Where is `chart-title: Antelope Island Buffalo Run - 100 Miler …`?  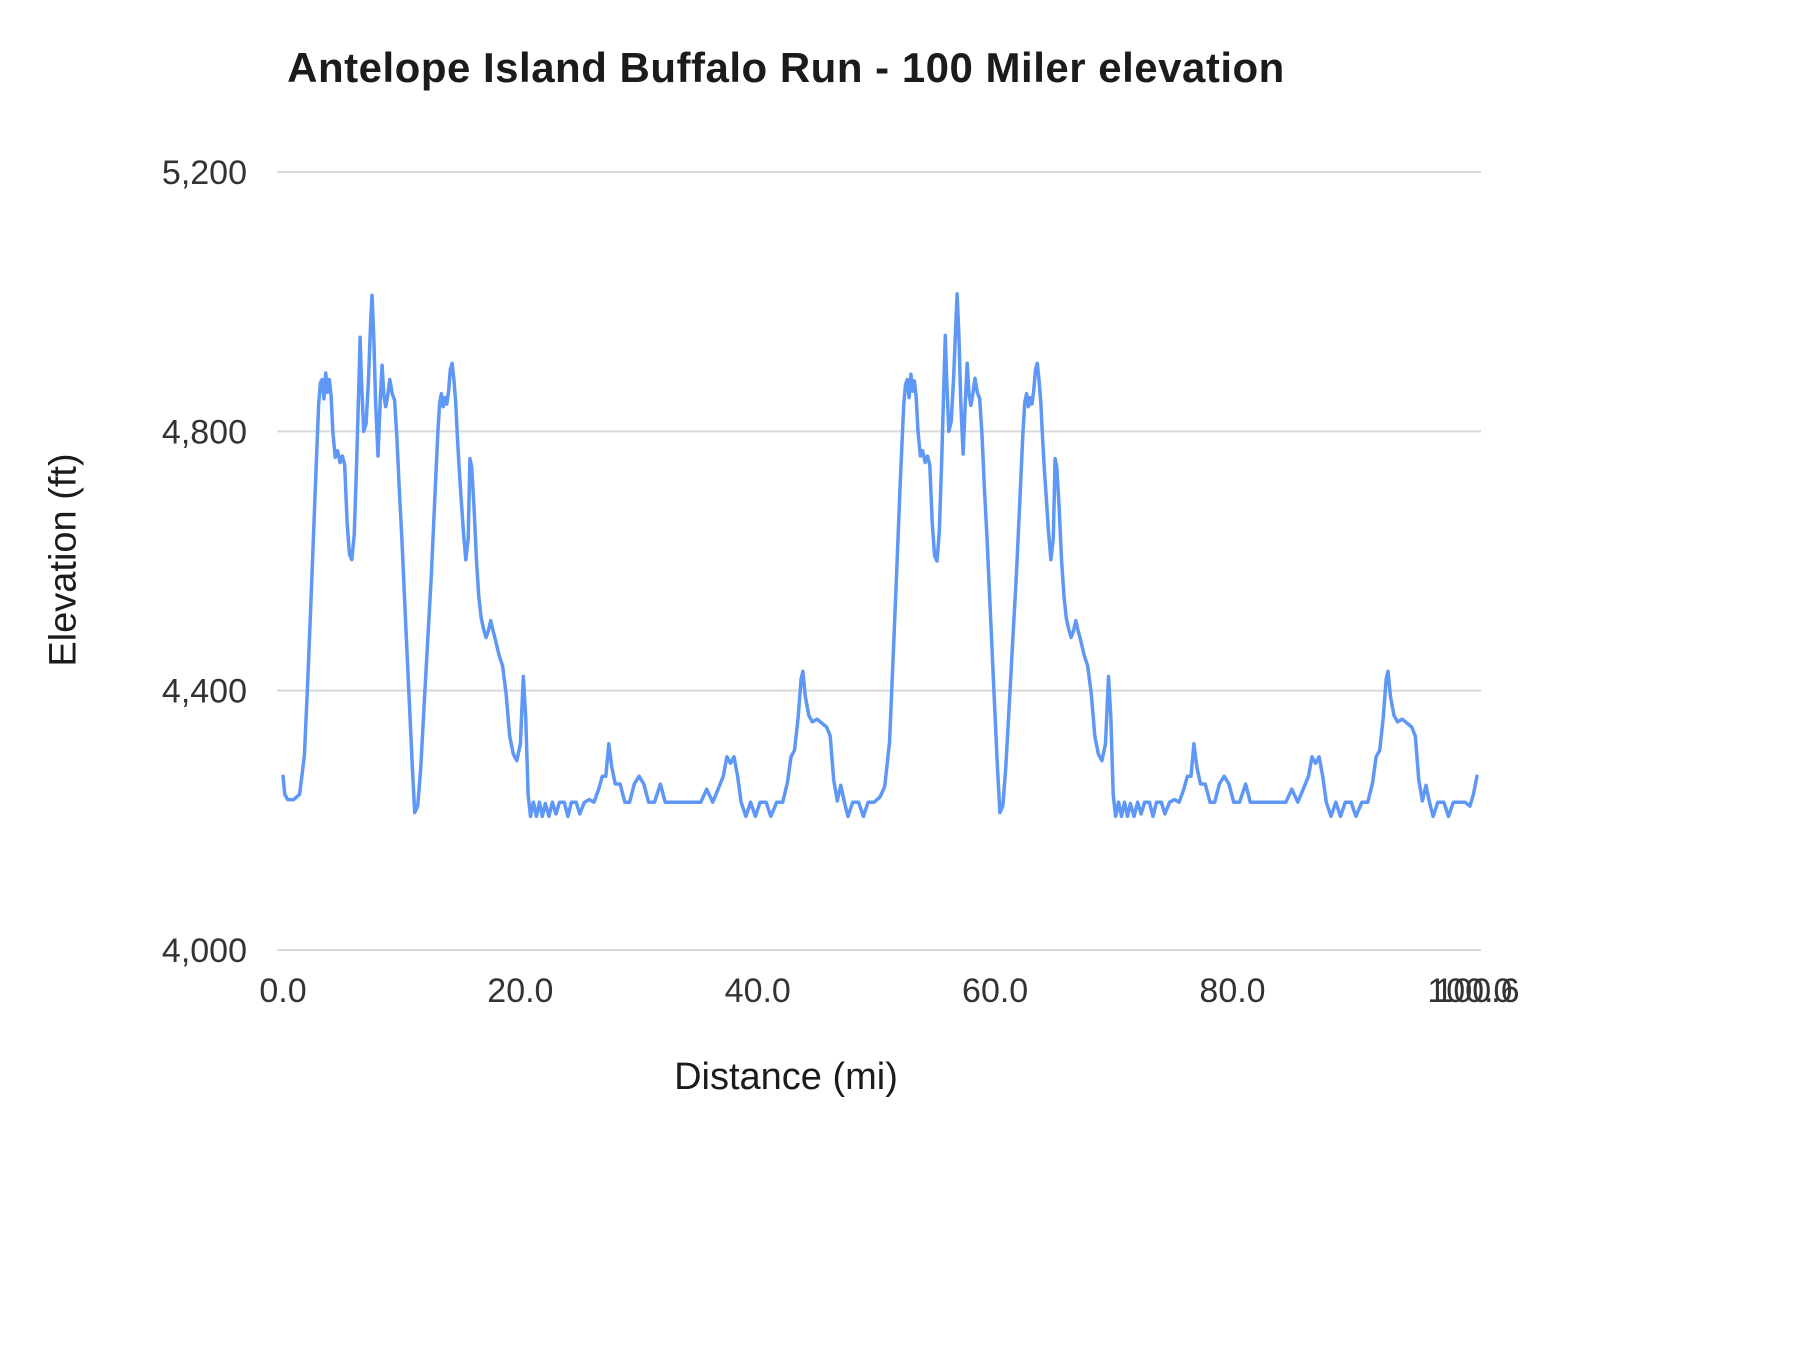
chart-title: Antelope Island Buffalo Run - 100 Miler … is located at coordinates (786, 67).